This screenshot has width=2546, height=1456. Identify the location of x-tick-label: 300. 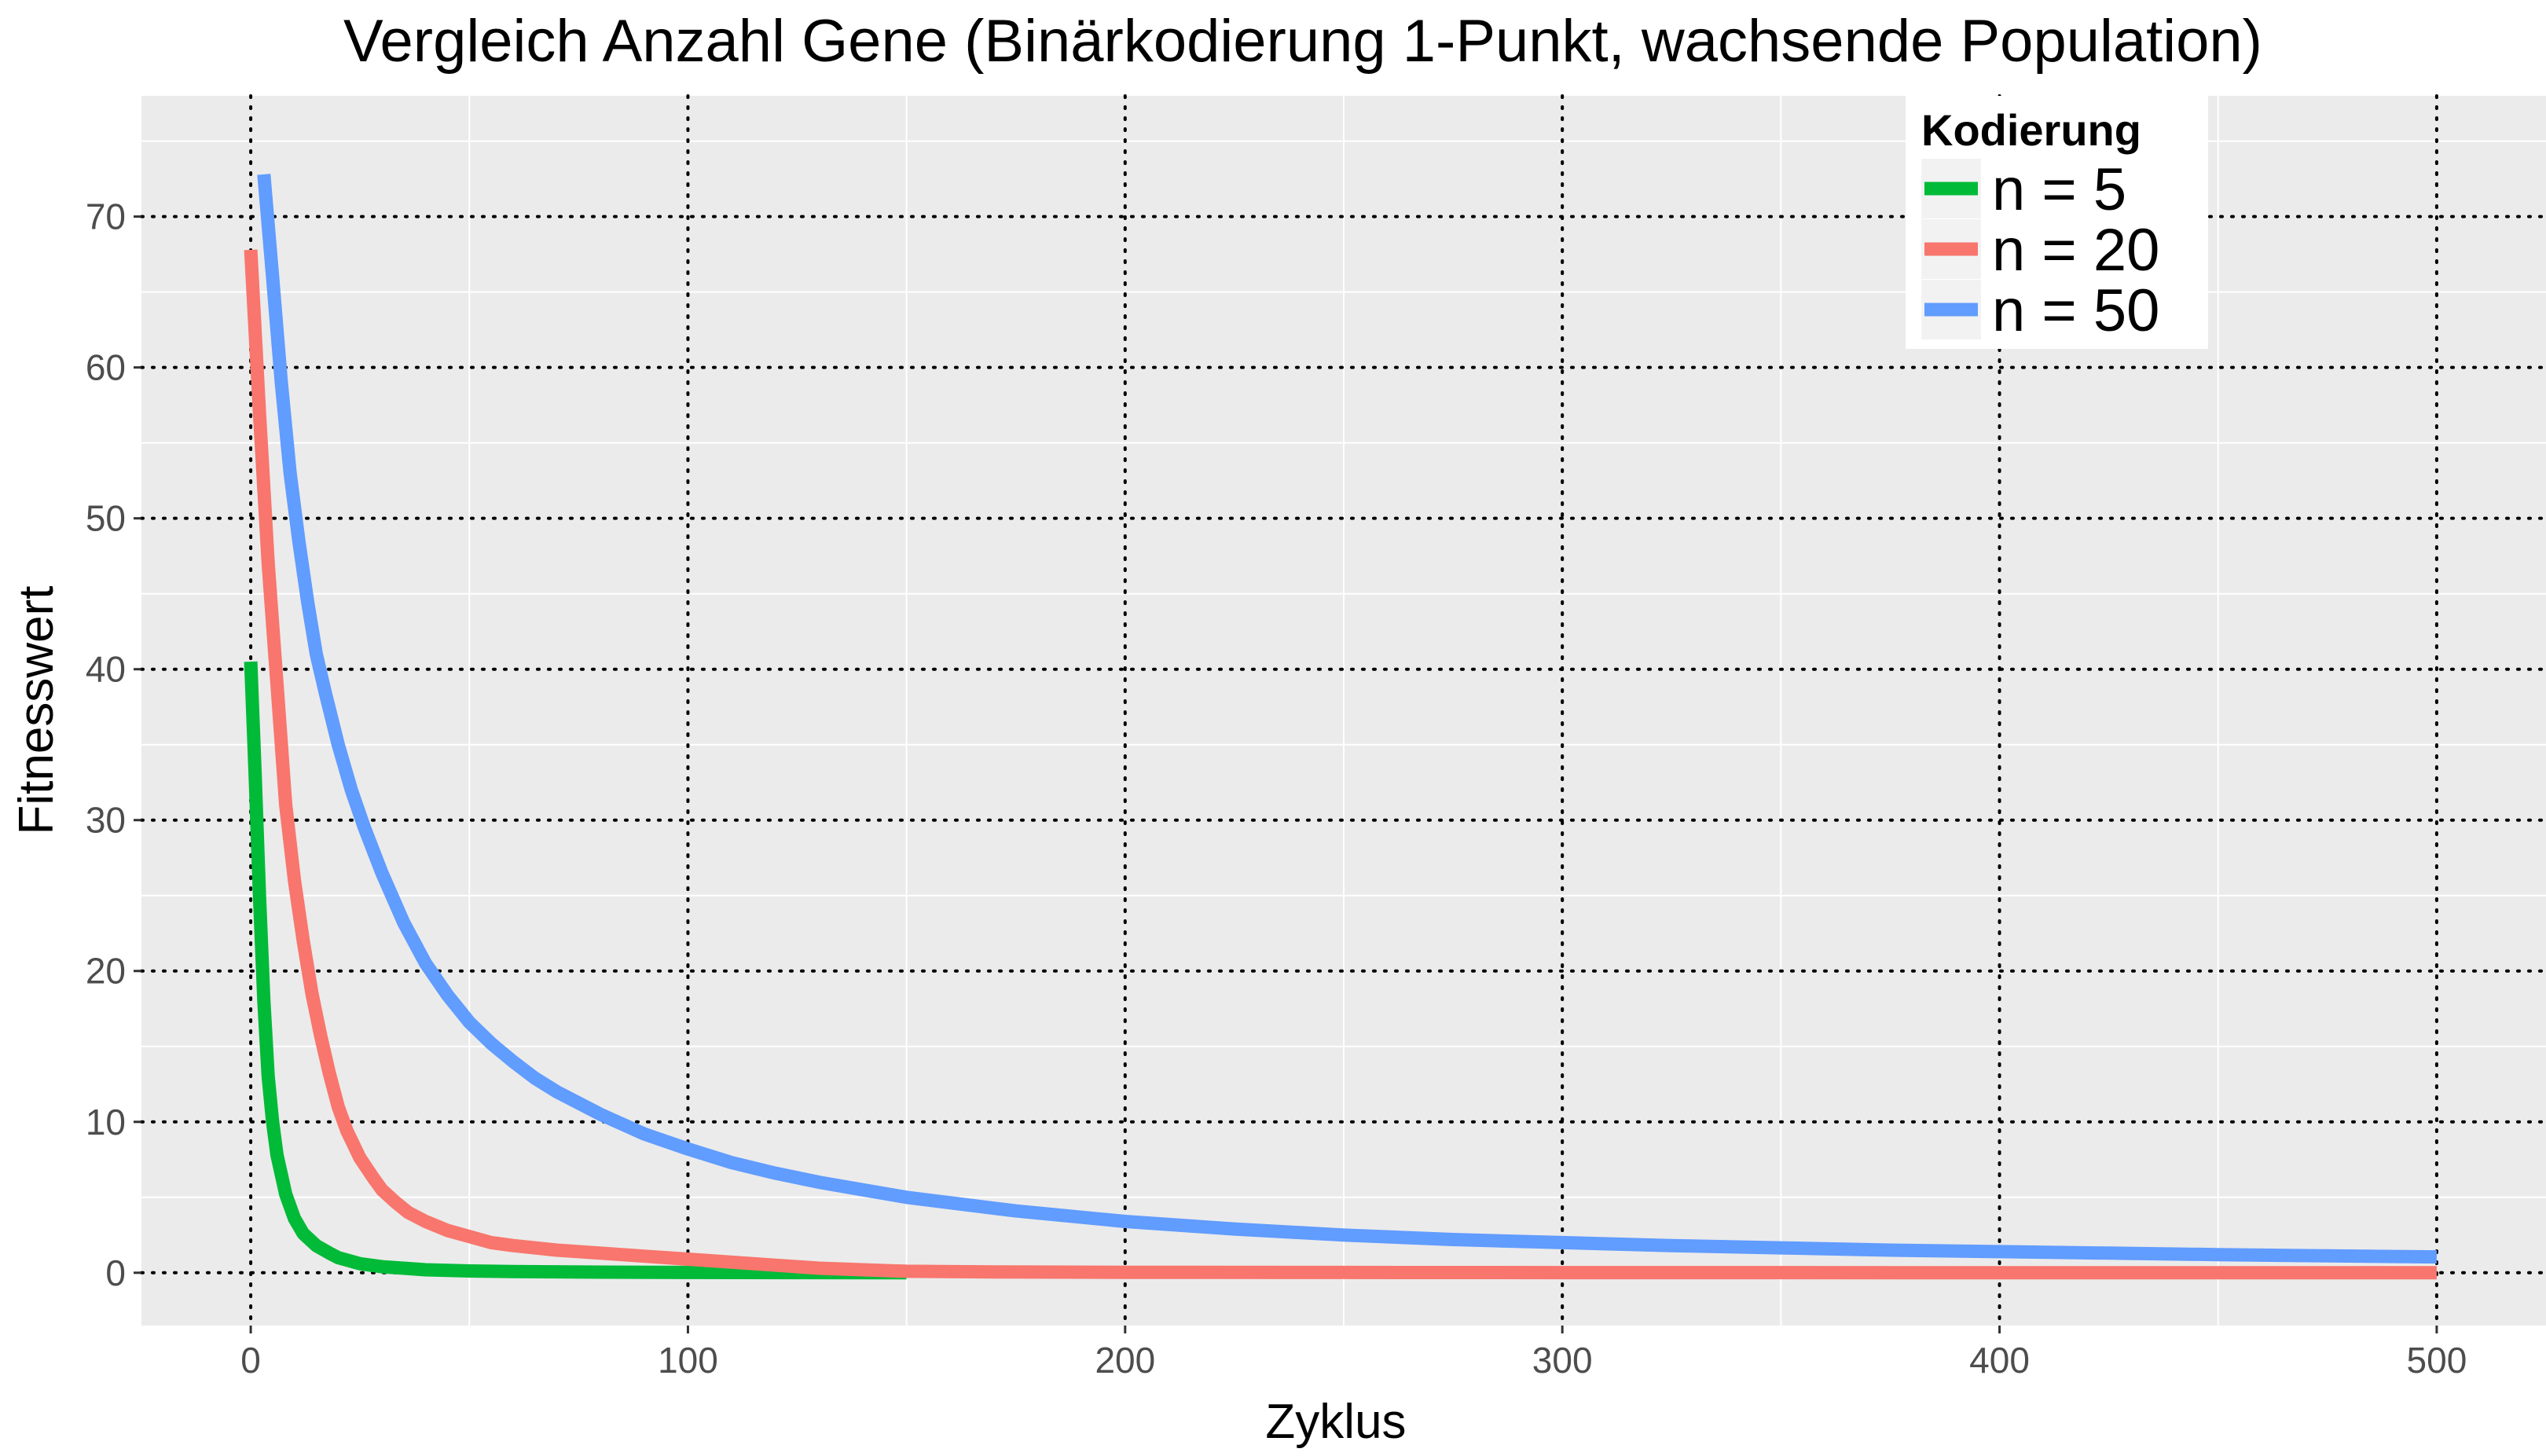
(1562, 1360).